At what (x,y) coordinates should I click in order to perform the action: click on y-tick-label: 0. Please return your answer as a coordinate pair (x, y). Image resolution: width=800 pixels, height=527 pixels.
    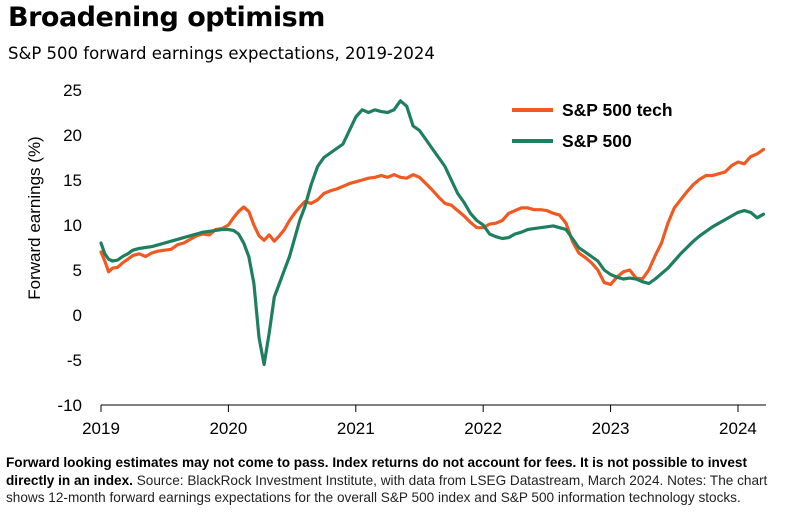
    Looking at the image, I should click on (77, 315).